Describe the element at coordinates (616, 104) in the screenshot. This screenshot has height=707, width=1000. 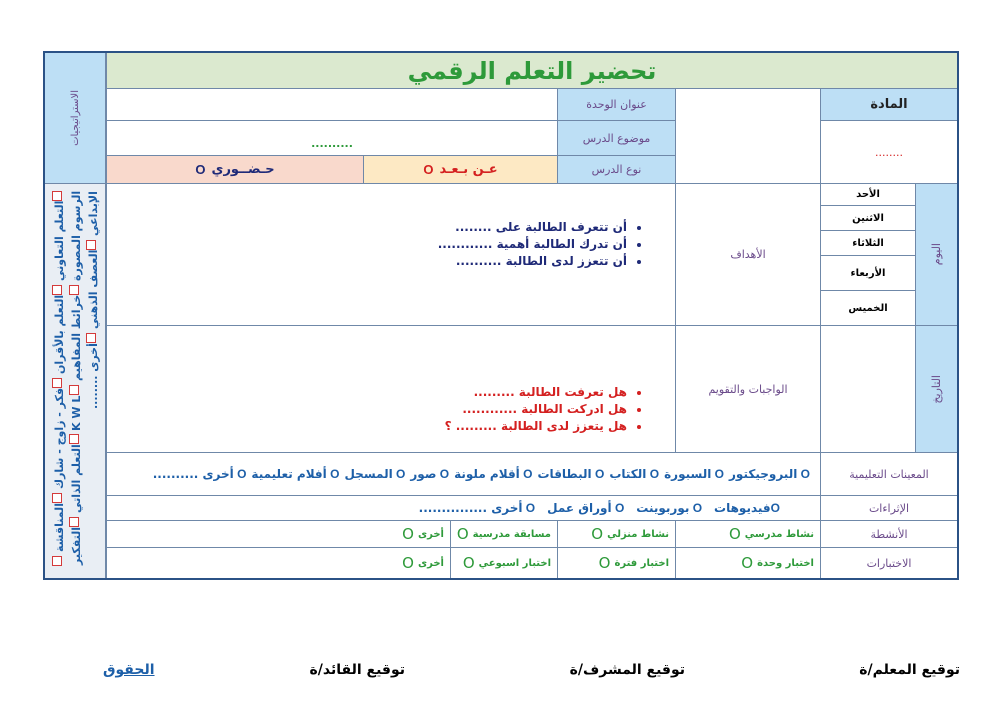
I see `unit-title-label: عنوان الوحدة` at that location.